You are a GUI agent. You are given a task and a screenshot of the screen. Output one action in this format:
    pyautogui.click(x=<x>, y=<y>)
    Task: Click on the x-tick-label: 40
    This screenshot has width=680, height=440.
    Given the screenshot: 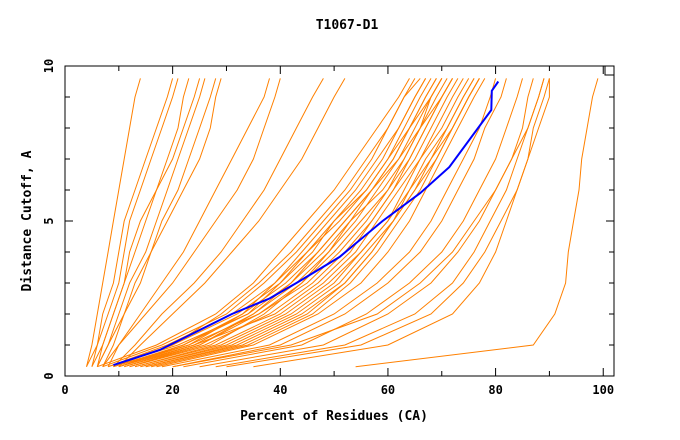 What is the action you would take?
    pyautogui.click(x=280, y=390)
    